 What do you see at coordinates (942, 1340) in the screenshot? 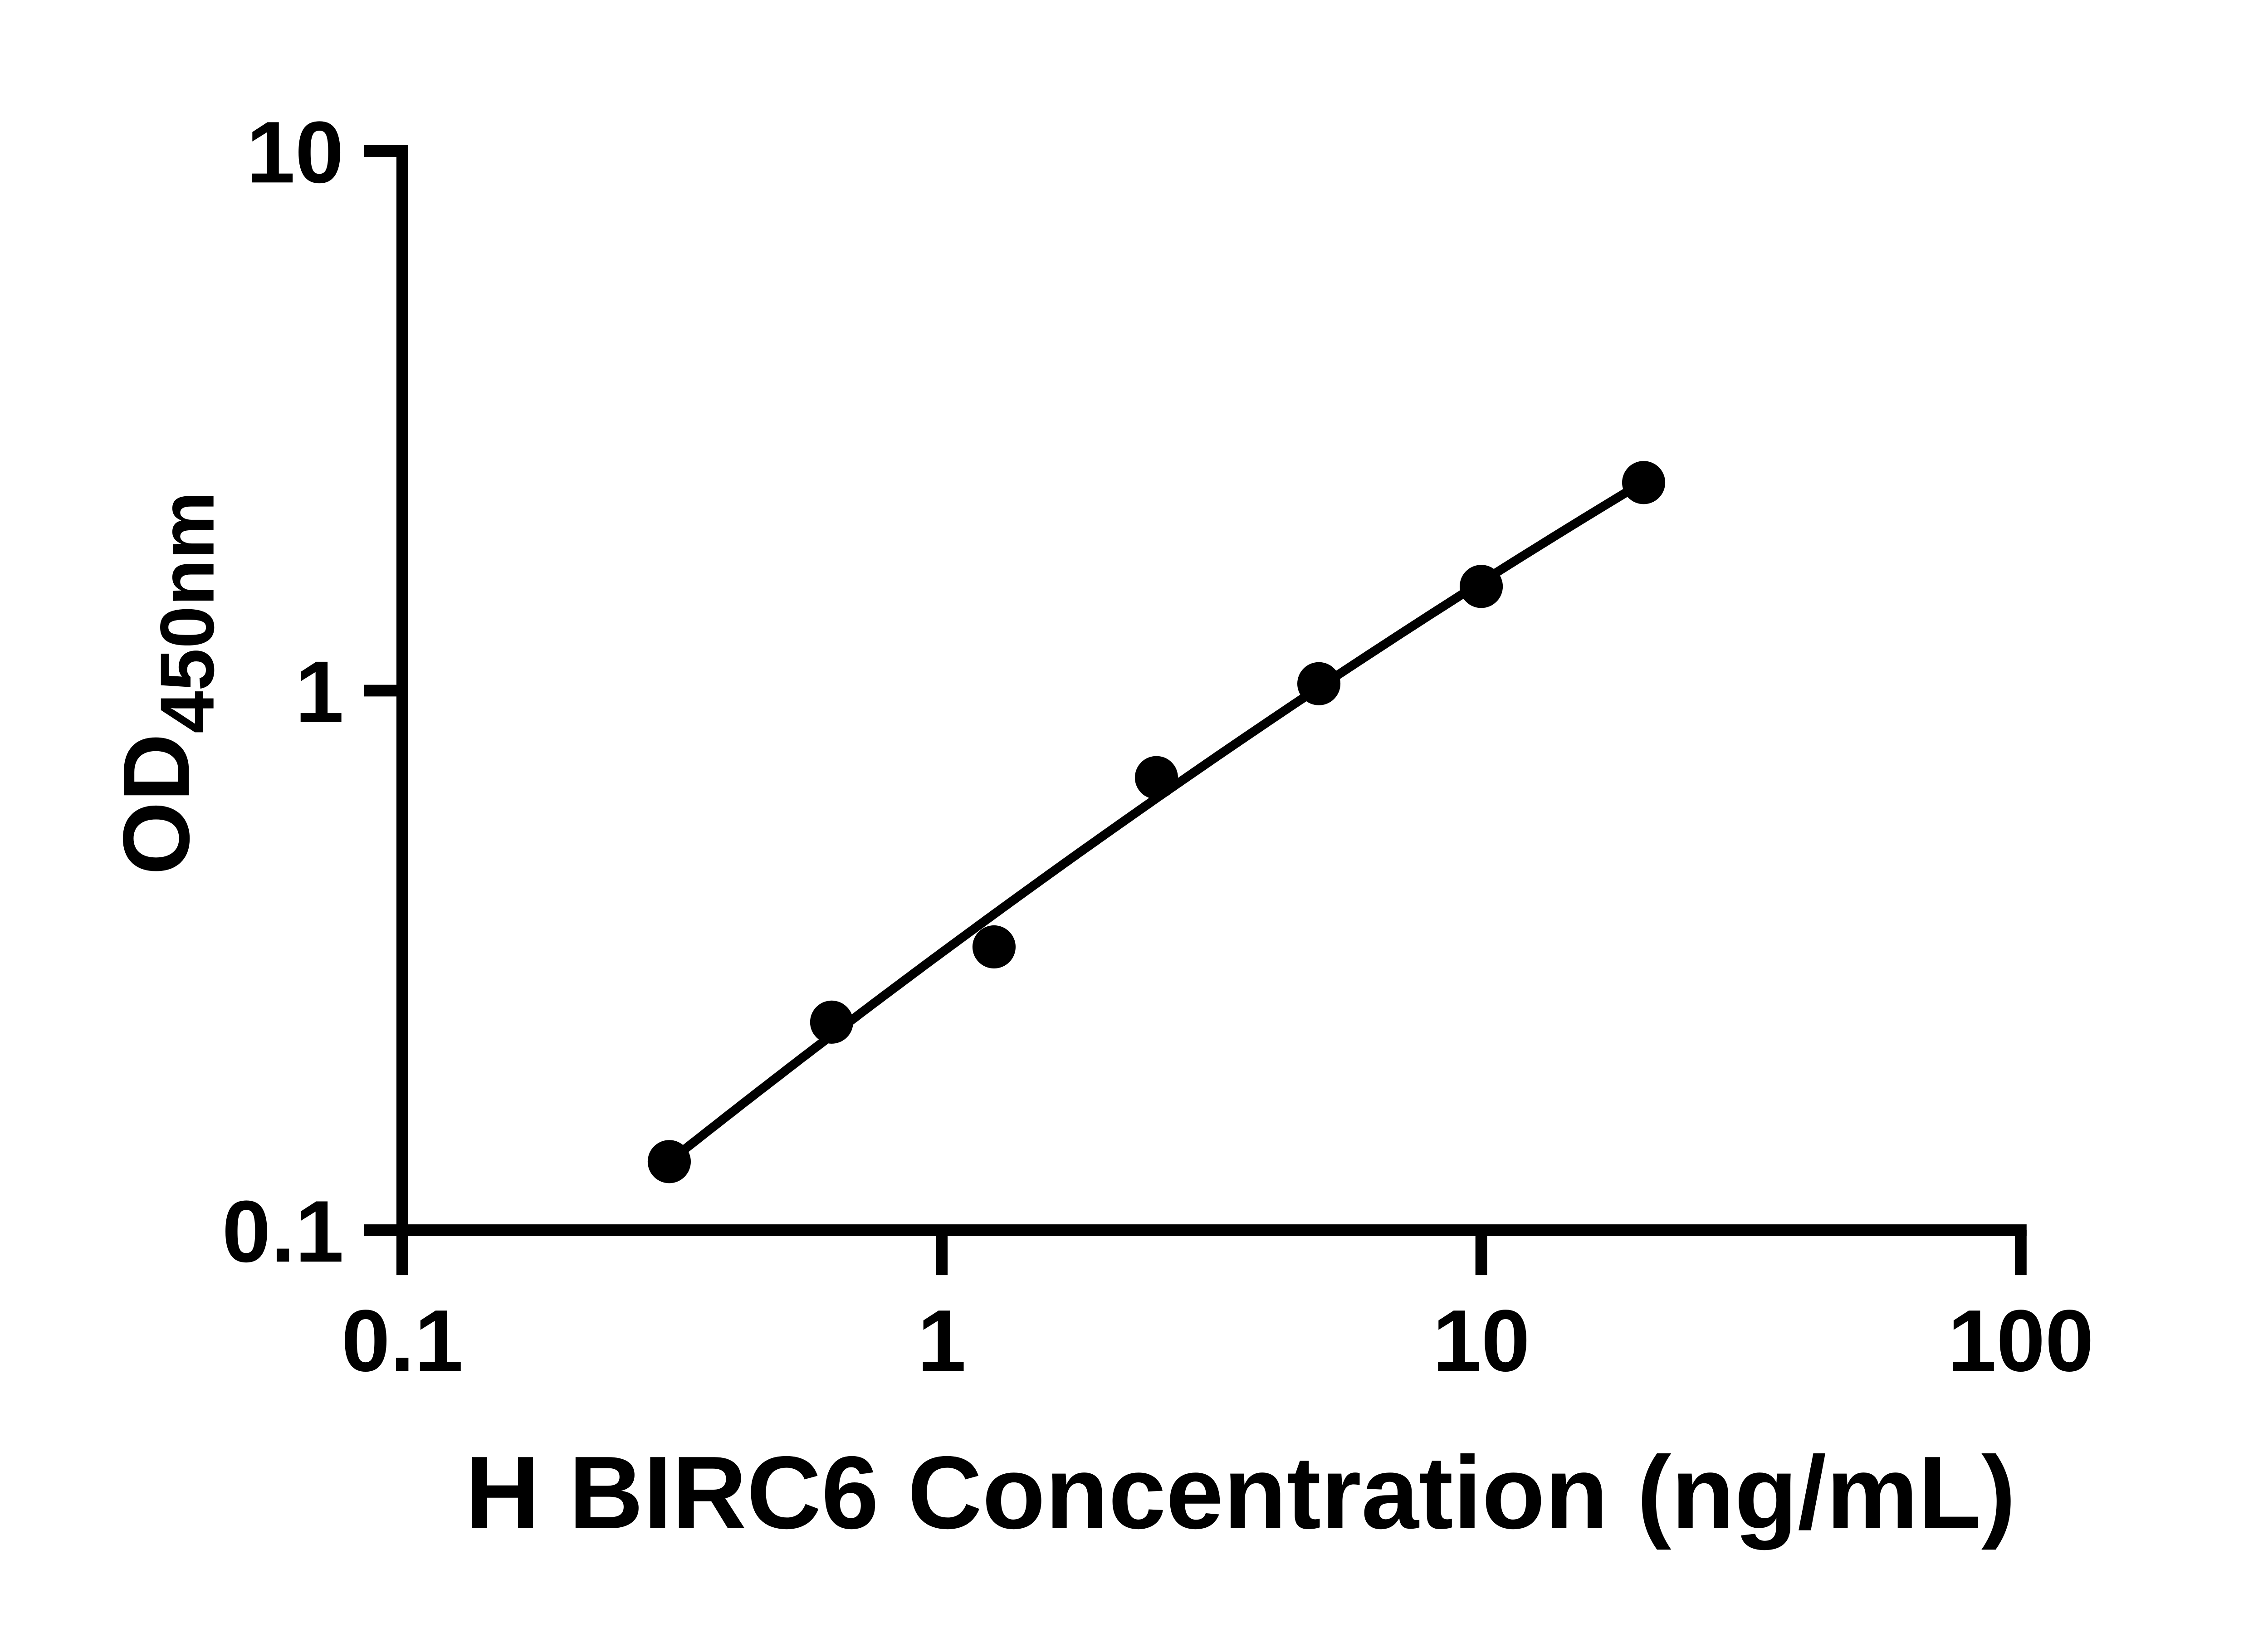
I see `x-tick-label: 1` at bounding box center [942, 1340].